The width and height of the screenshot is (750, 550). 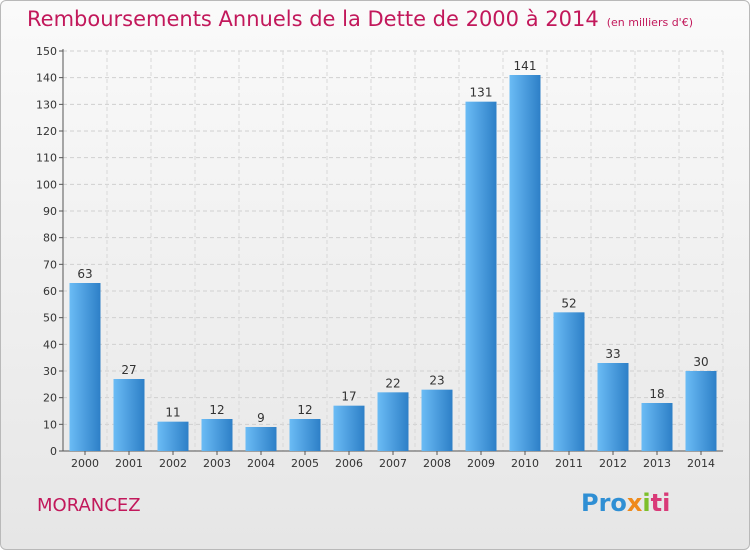 I want to click on chart-unit: (en milliers d'€), so click(x=649, y=22).